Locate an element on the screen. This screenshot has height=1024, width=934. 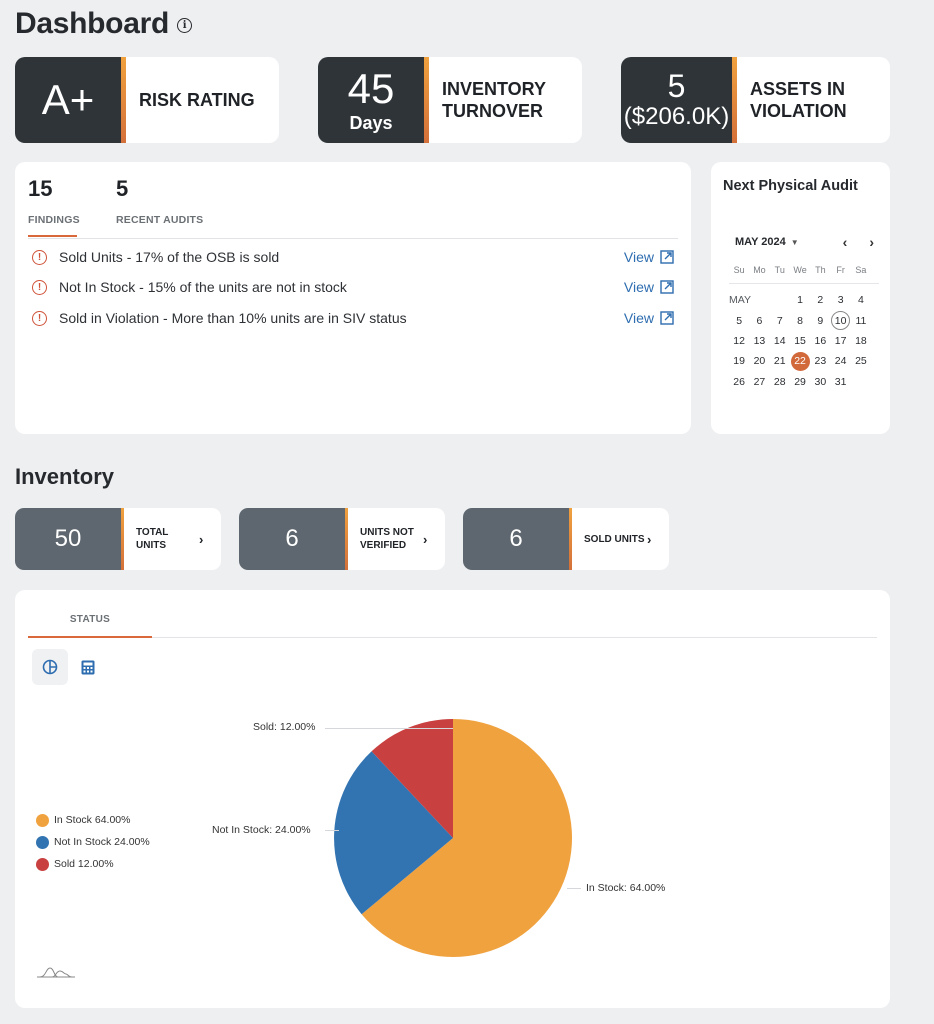
tab-findings: 15 FINDINGS is located at coordinates (54, 201).